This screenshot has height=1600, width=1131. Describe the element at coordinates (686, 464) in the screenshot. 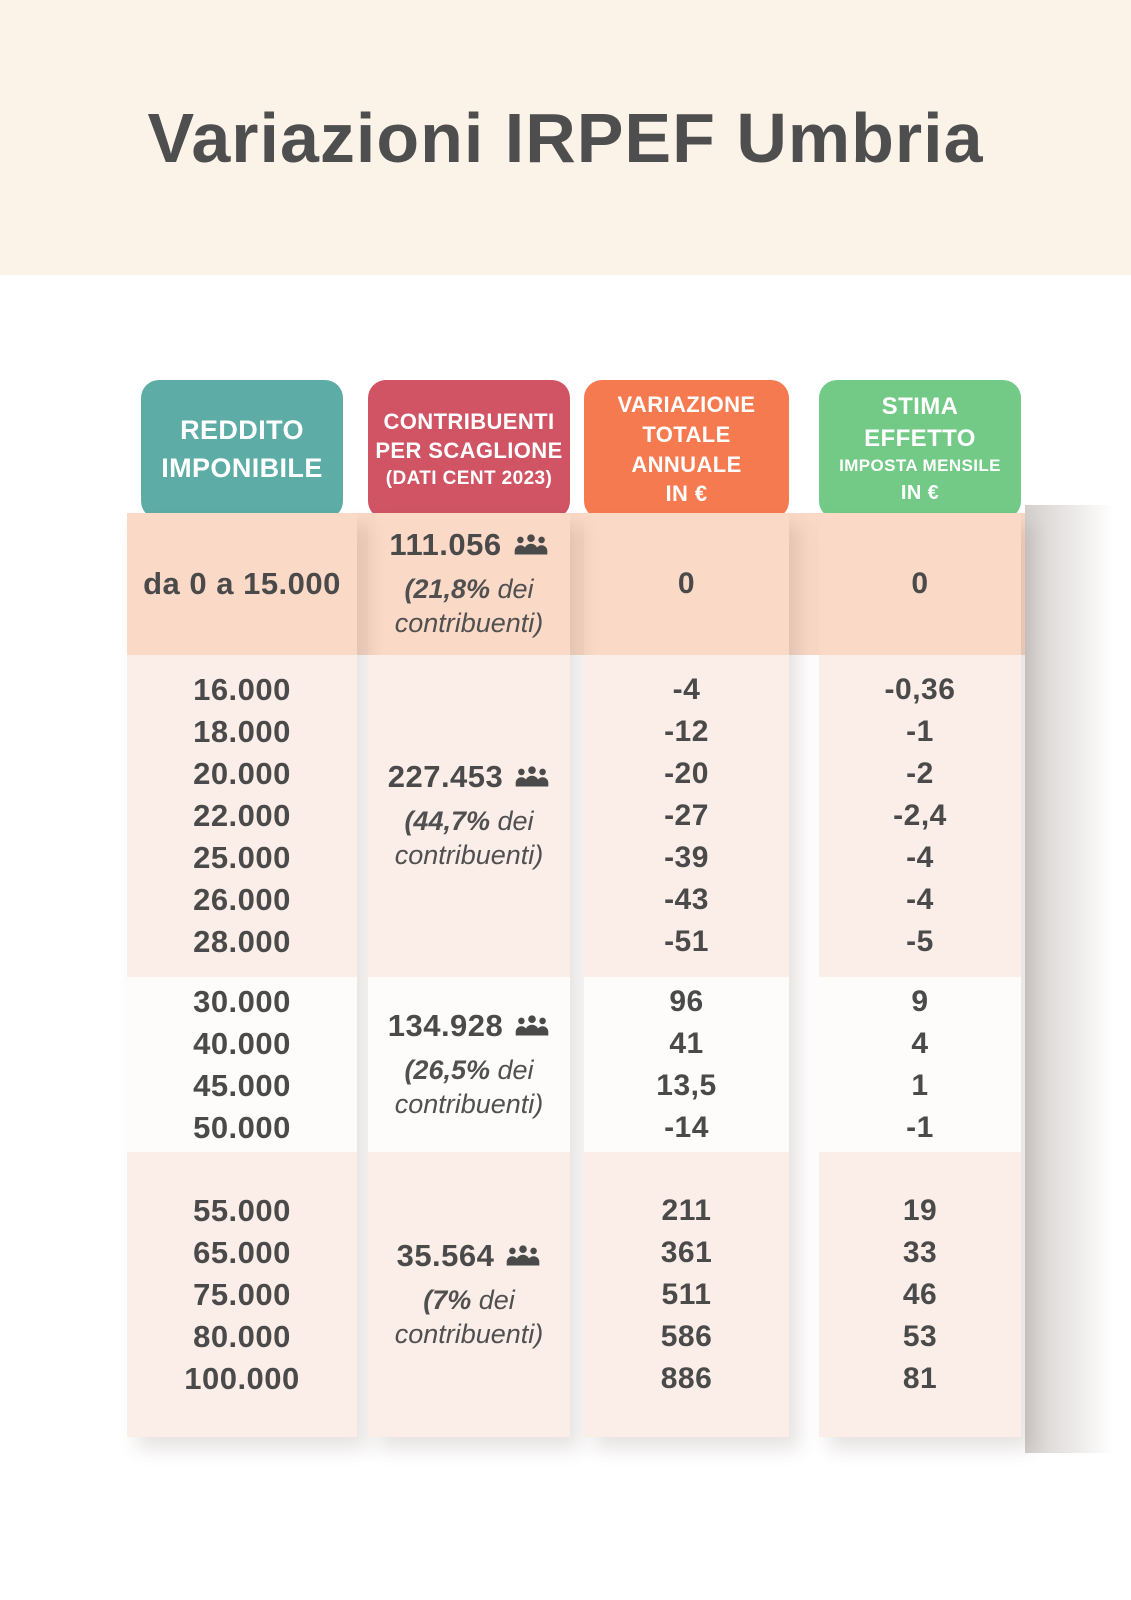

I see `header-line: ANNUALE` at that location.